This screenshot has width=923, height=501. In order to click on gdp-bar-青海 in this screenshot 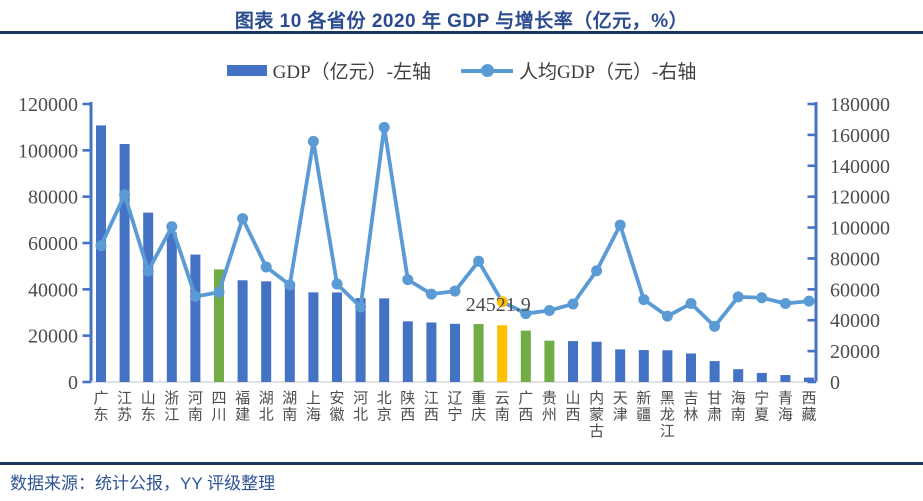, I will do `click(785, 378)`.